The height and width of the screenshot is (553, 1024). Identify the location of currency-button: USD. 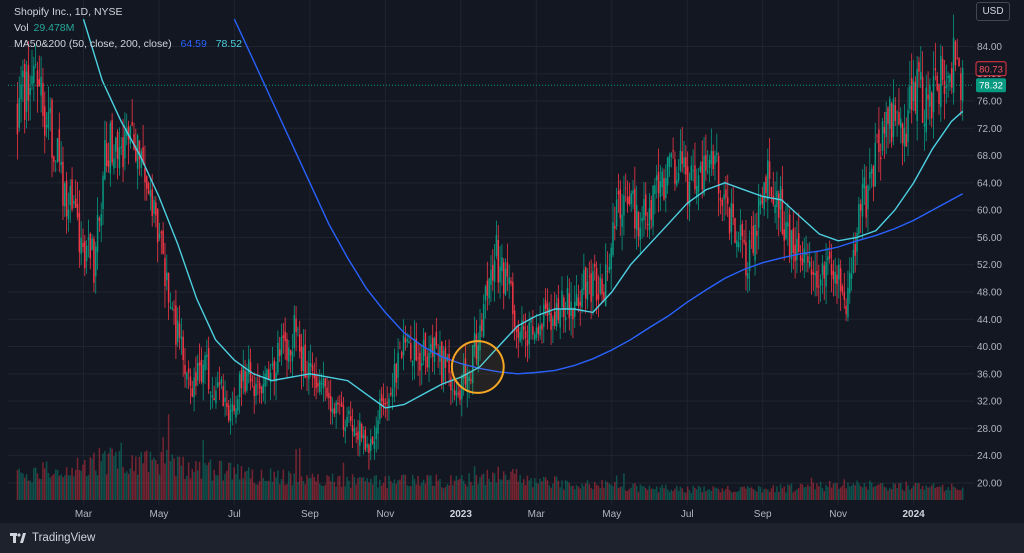
(993, 11).